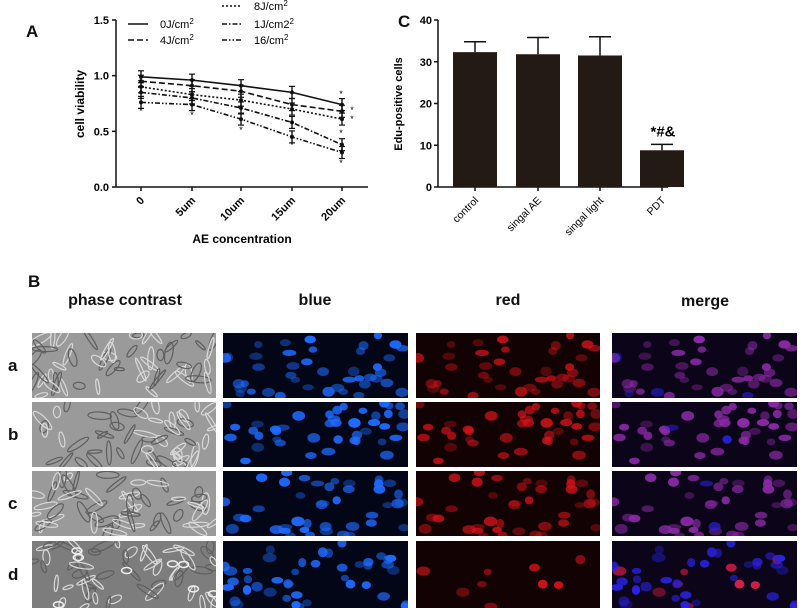  Describe the element at coordinates (241, 118) in the screenshot. I see `series-line` at that location.